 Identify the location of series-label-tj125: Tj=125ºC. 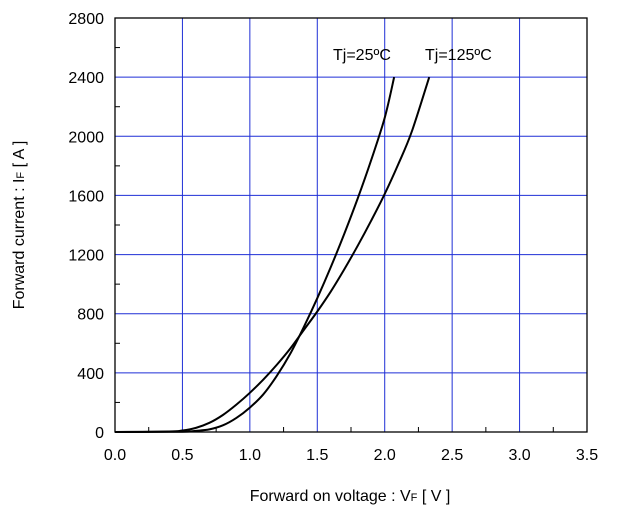
(458, 55).